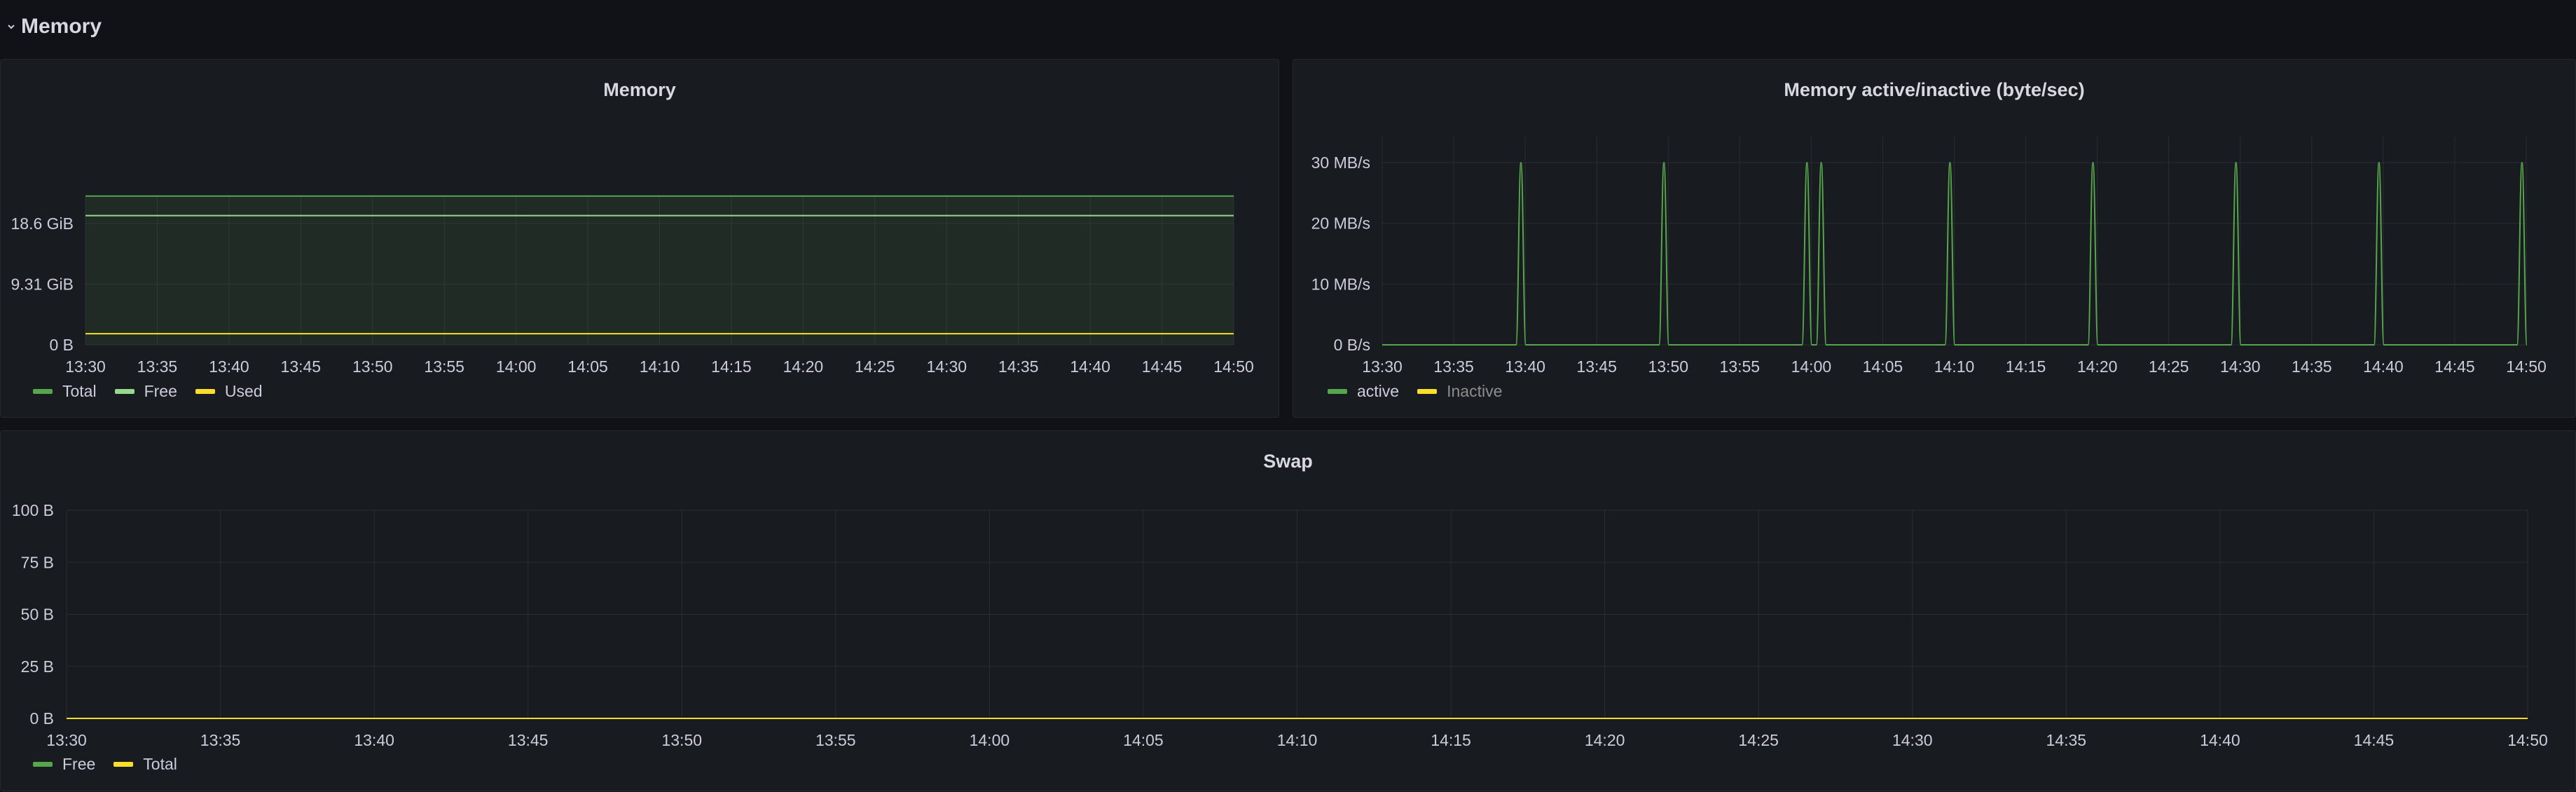 This screenshot has height=792, width=2576. Describe the element at coordinates (639, 89) in the screenshot. I see `panel-title: Memory` at that location.